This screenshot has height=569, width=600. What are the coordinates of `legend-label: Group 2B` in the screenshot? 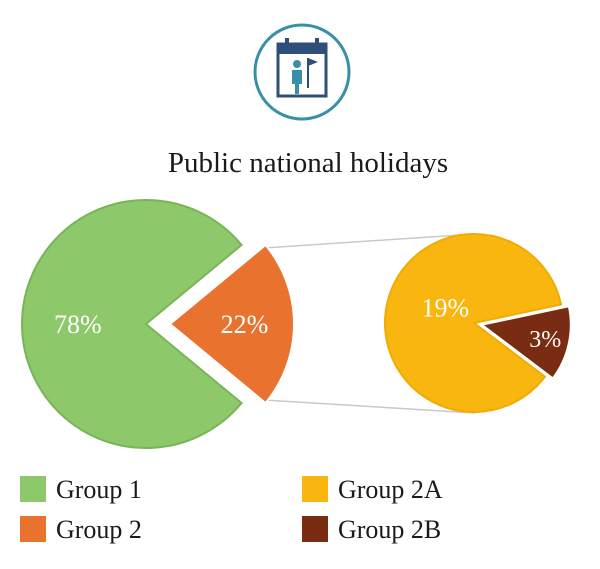 It's located at (389, 529).